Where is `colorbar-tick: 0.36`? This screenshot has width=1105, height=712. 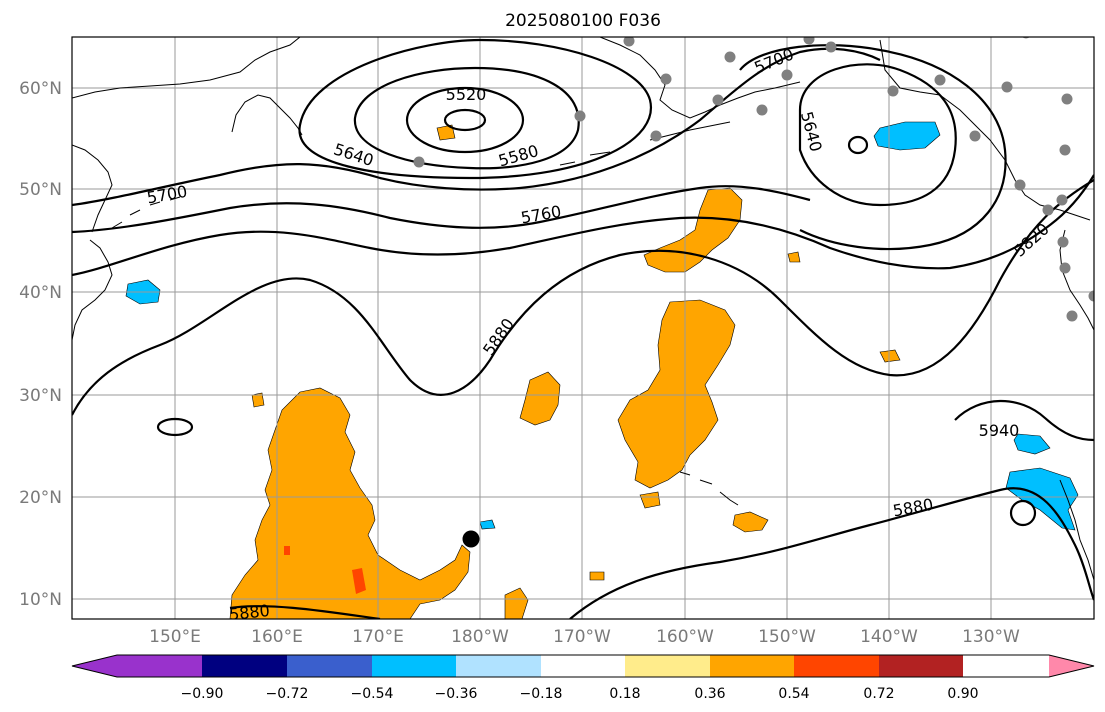 colorbar-tick: 0.36 is located at coordinates (709, 694).